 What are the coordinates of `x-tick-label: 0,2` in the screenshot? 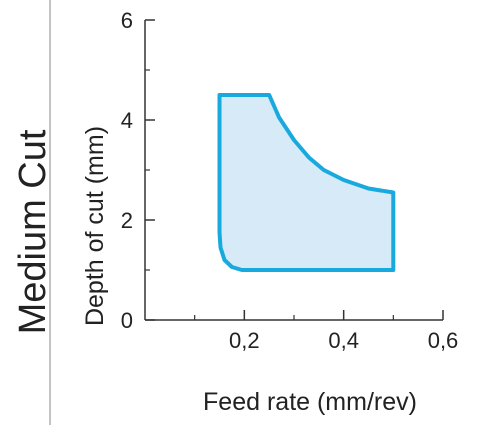 It's located at (244, 340).